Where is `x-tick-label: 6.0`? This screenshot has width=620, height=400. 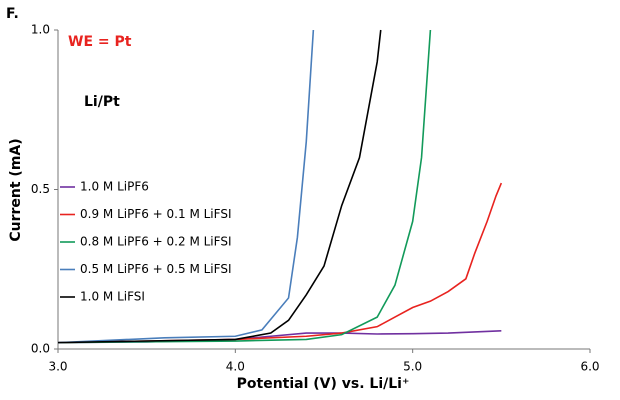
x-tick-label: 6.0 is located at coordinates (589, 367).